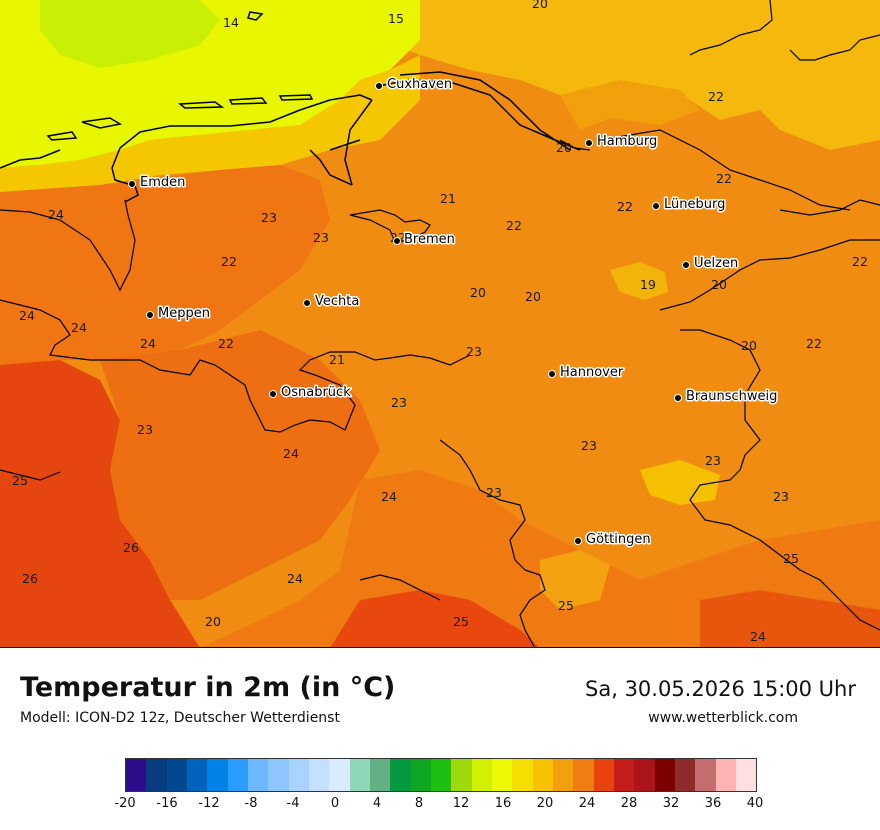  I want to click on island-borkum, so click(102, 123).